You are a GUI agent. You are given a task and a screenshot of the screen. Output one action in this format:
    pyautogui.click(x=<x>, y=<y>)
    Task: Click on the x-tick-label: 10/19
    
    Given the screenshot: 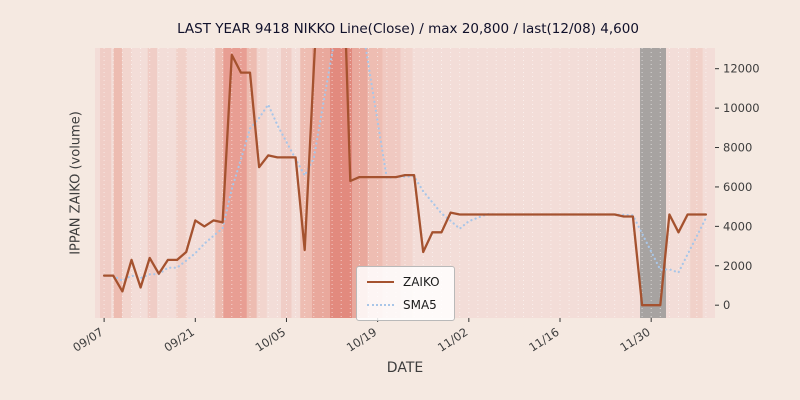 What is the action you would take?
    pyautogui.click(x=361, y=340)
    